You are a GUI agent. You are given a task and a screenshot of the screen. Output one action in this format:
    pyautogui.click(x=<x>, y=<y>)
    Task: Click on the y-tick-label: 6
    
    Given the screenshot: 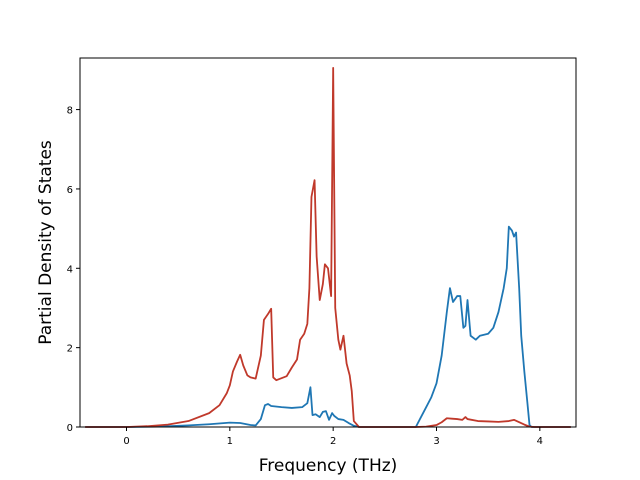 What is the action you would take?
    pyautogui.click(x=70, y=190)
    